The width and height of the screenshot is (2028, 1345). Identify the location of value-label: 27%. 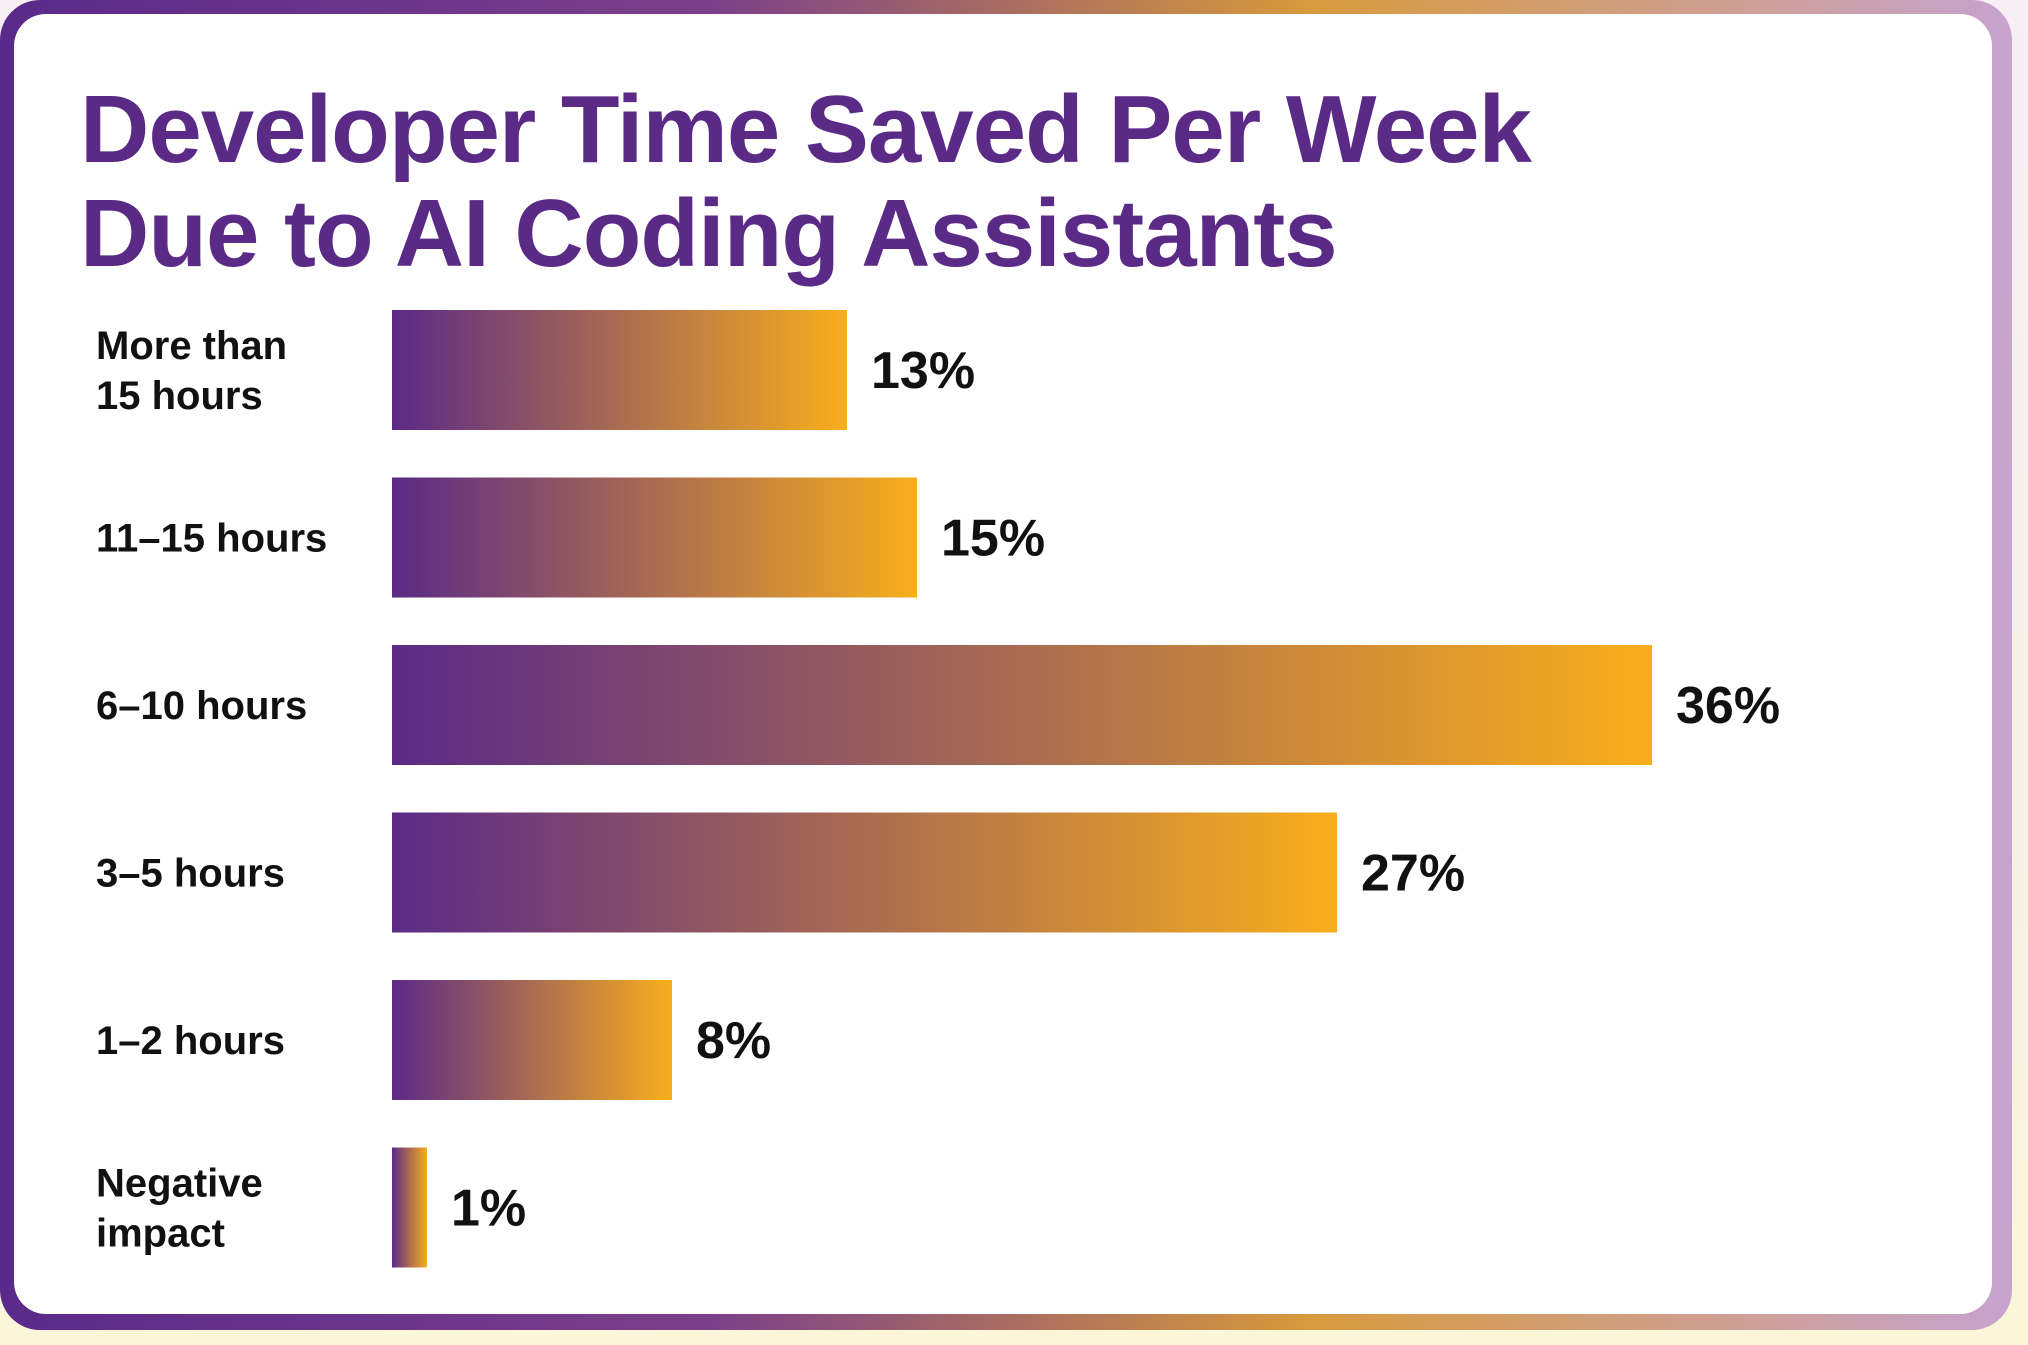
(1413, 874).